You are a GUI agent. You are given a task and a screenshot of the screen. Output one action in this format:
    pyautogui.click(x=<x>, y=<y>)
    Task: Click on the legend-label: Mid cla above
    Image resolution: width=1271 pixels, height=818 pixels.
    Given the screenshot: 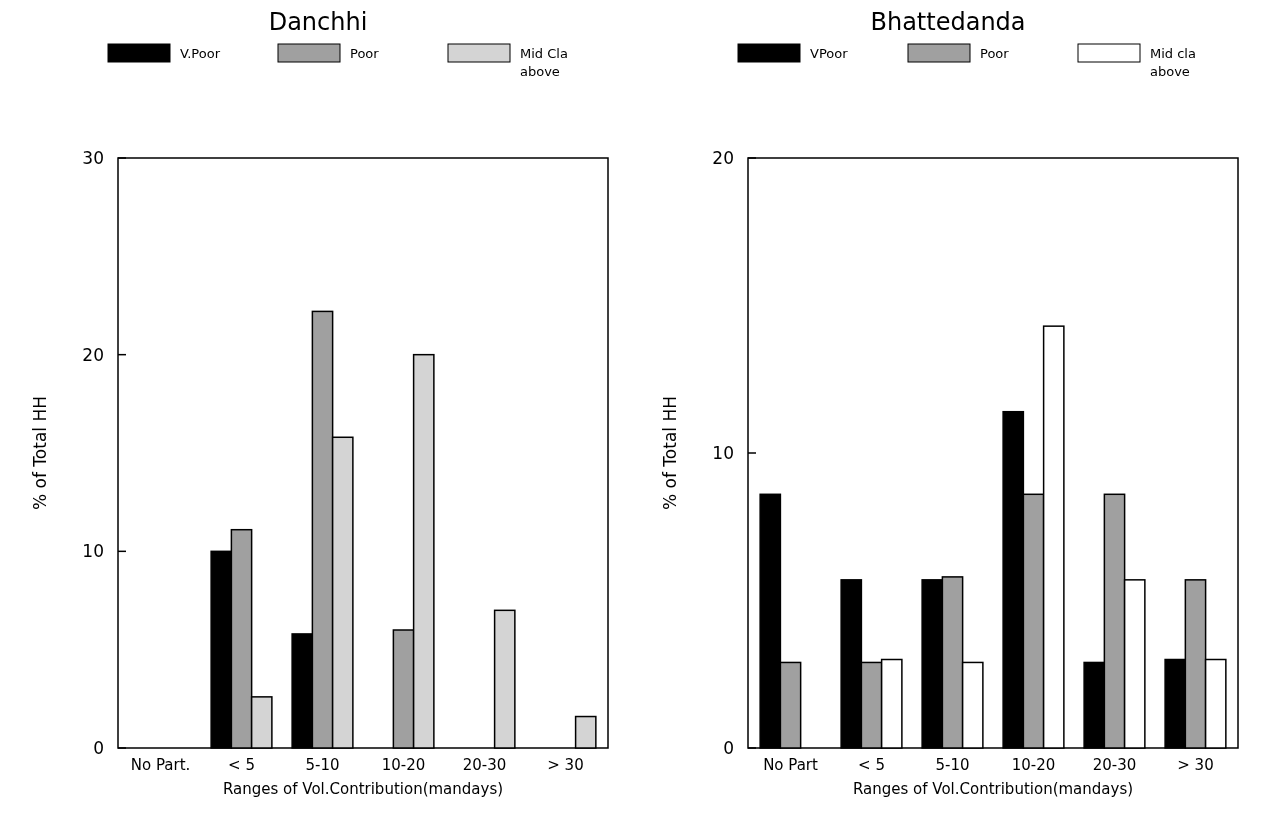 What is the action you would take?
    pyautogui.click(x=1173, y=62)
    